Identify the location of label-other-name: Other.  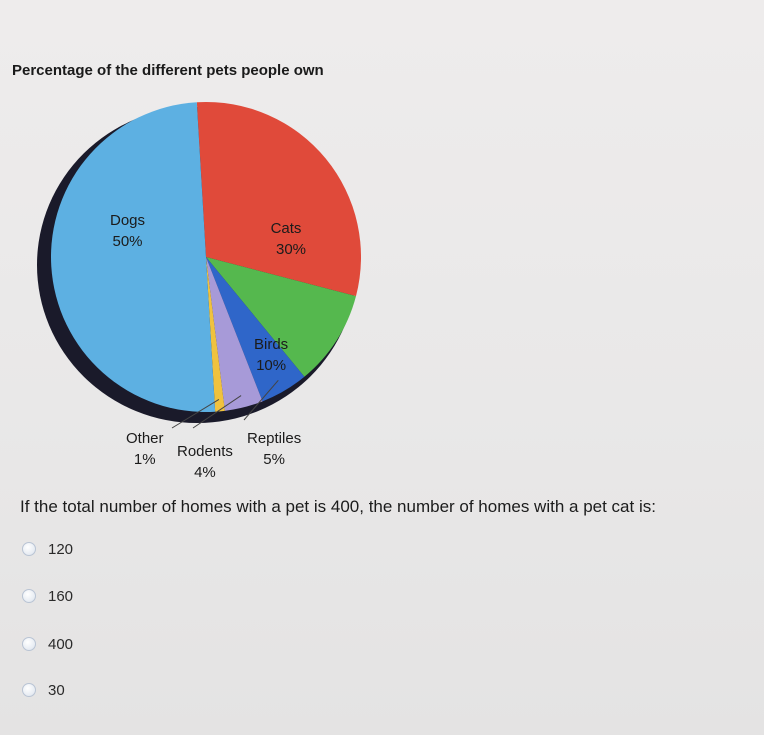
(145, 438).